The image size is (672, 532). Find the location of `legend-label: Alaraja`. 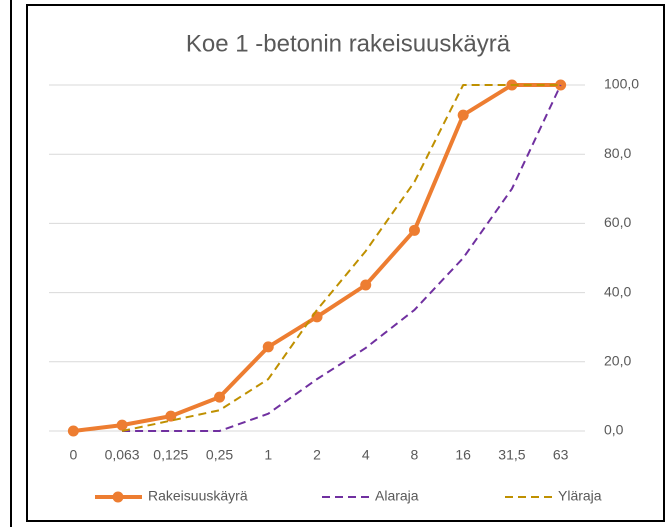

legend-label: Alaraja is located at coordinates (397, 496).